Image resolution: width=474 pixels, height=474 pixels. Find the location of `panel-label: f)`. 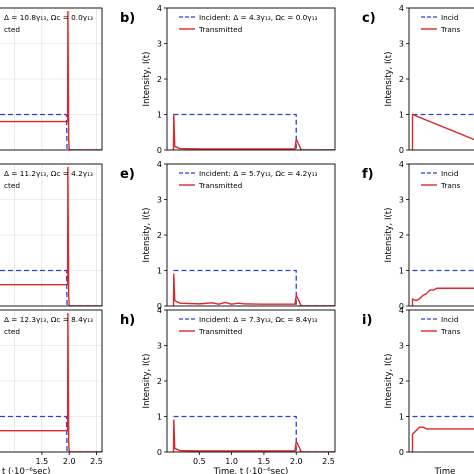

panel-label: f) is located at coordinates (368, 174).